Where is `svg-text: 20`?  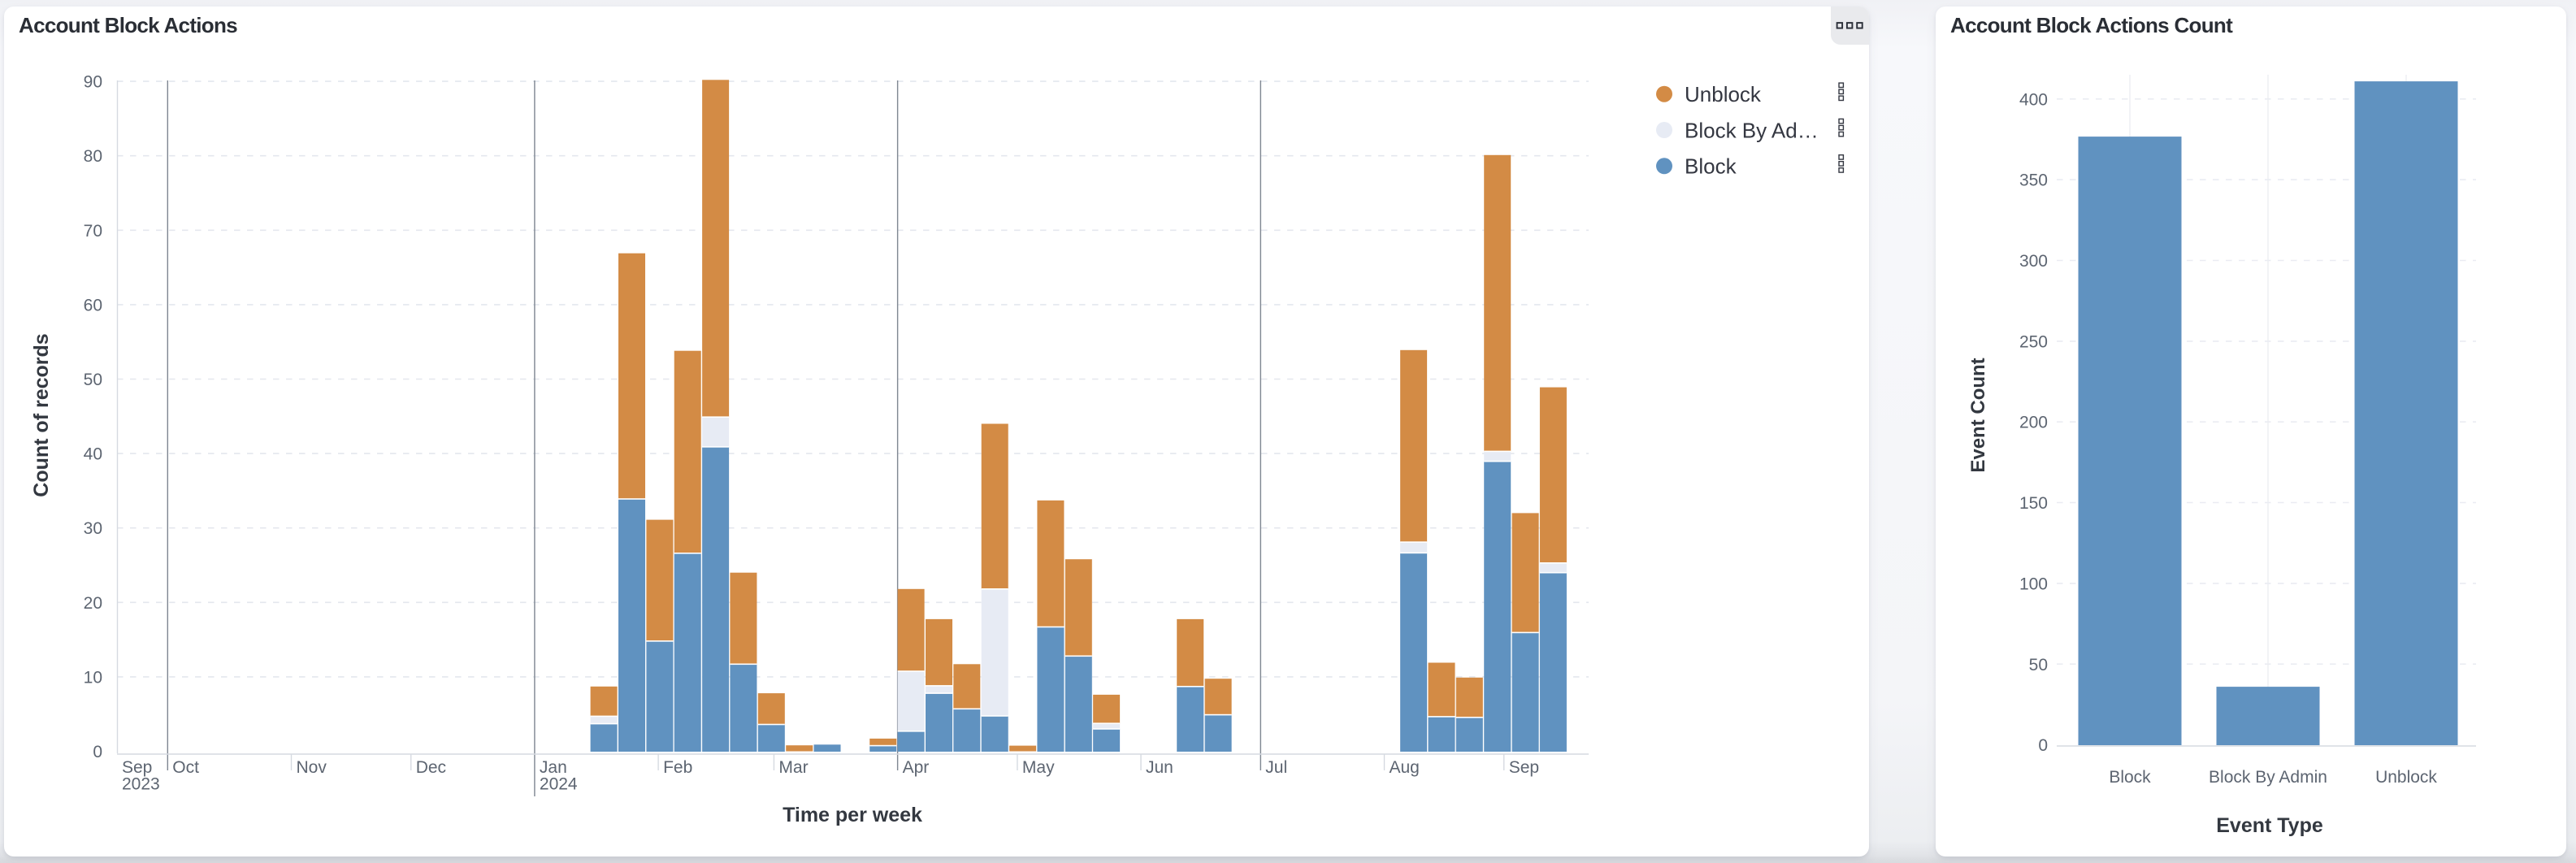 svg-text: 20 is located at coordinates (93, 603).